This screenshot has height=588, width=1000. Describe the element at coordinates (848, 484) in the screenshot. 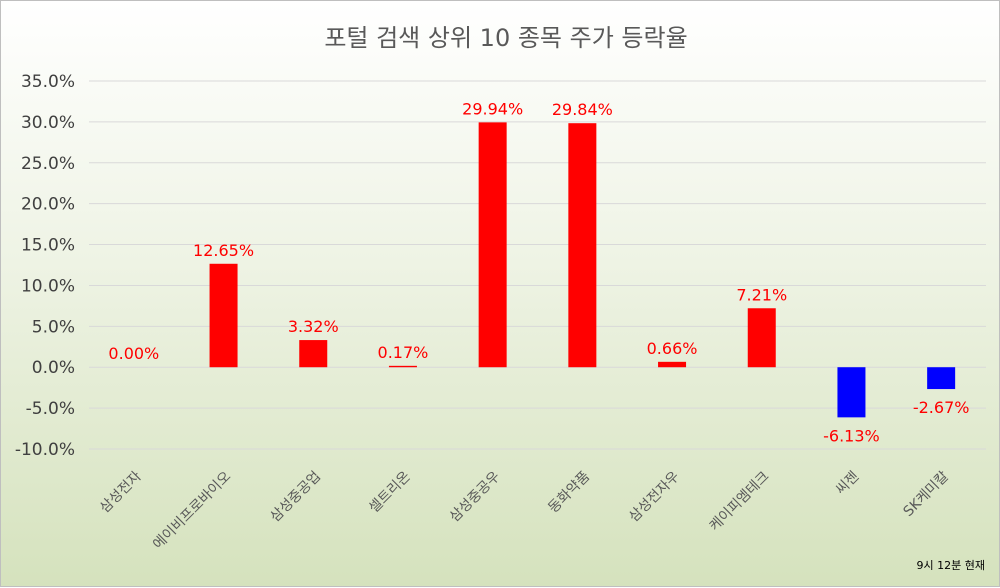

I see `x-tick-label: 씨젠` at that location.